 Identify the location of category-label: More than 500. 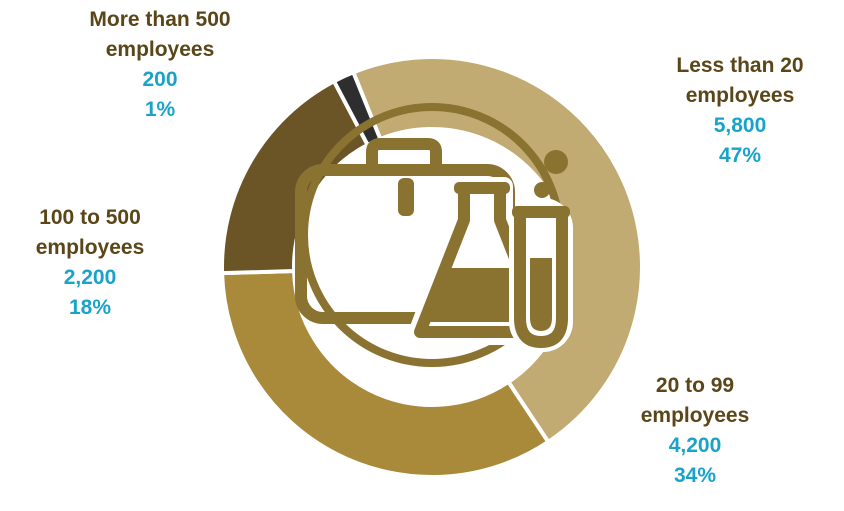
(160, 19).